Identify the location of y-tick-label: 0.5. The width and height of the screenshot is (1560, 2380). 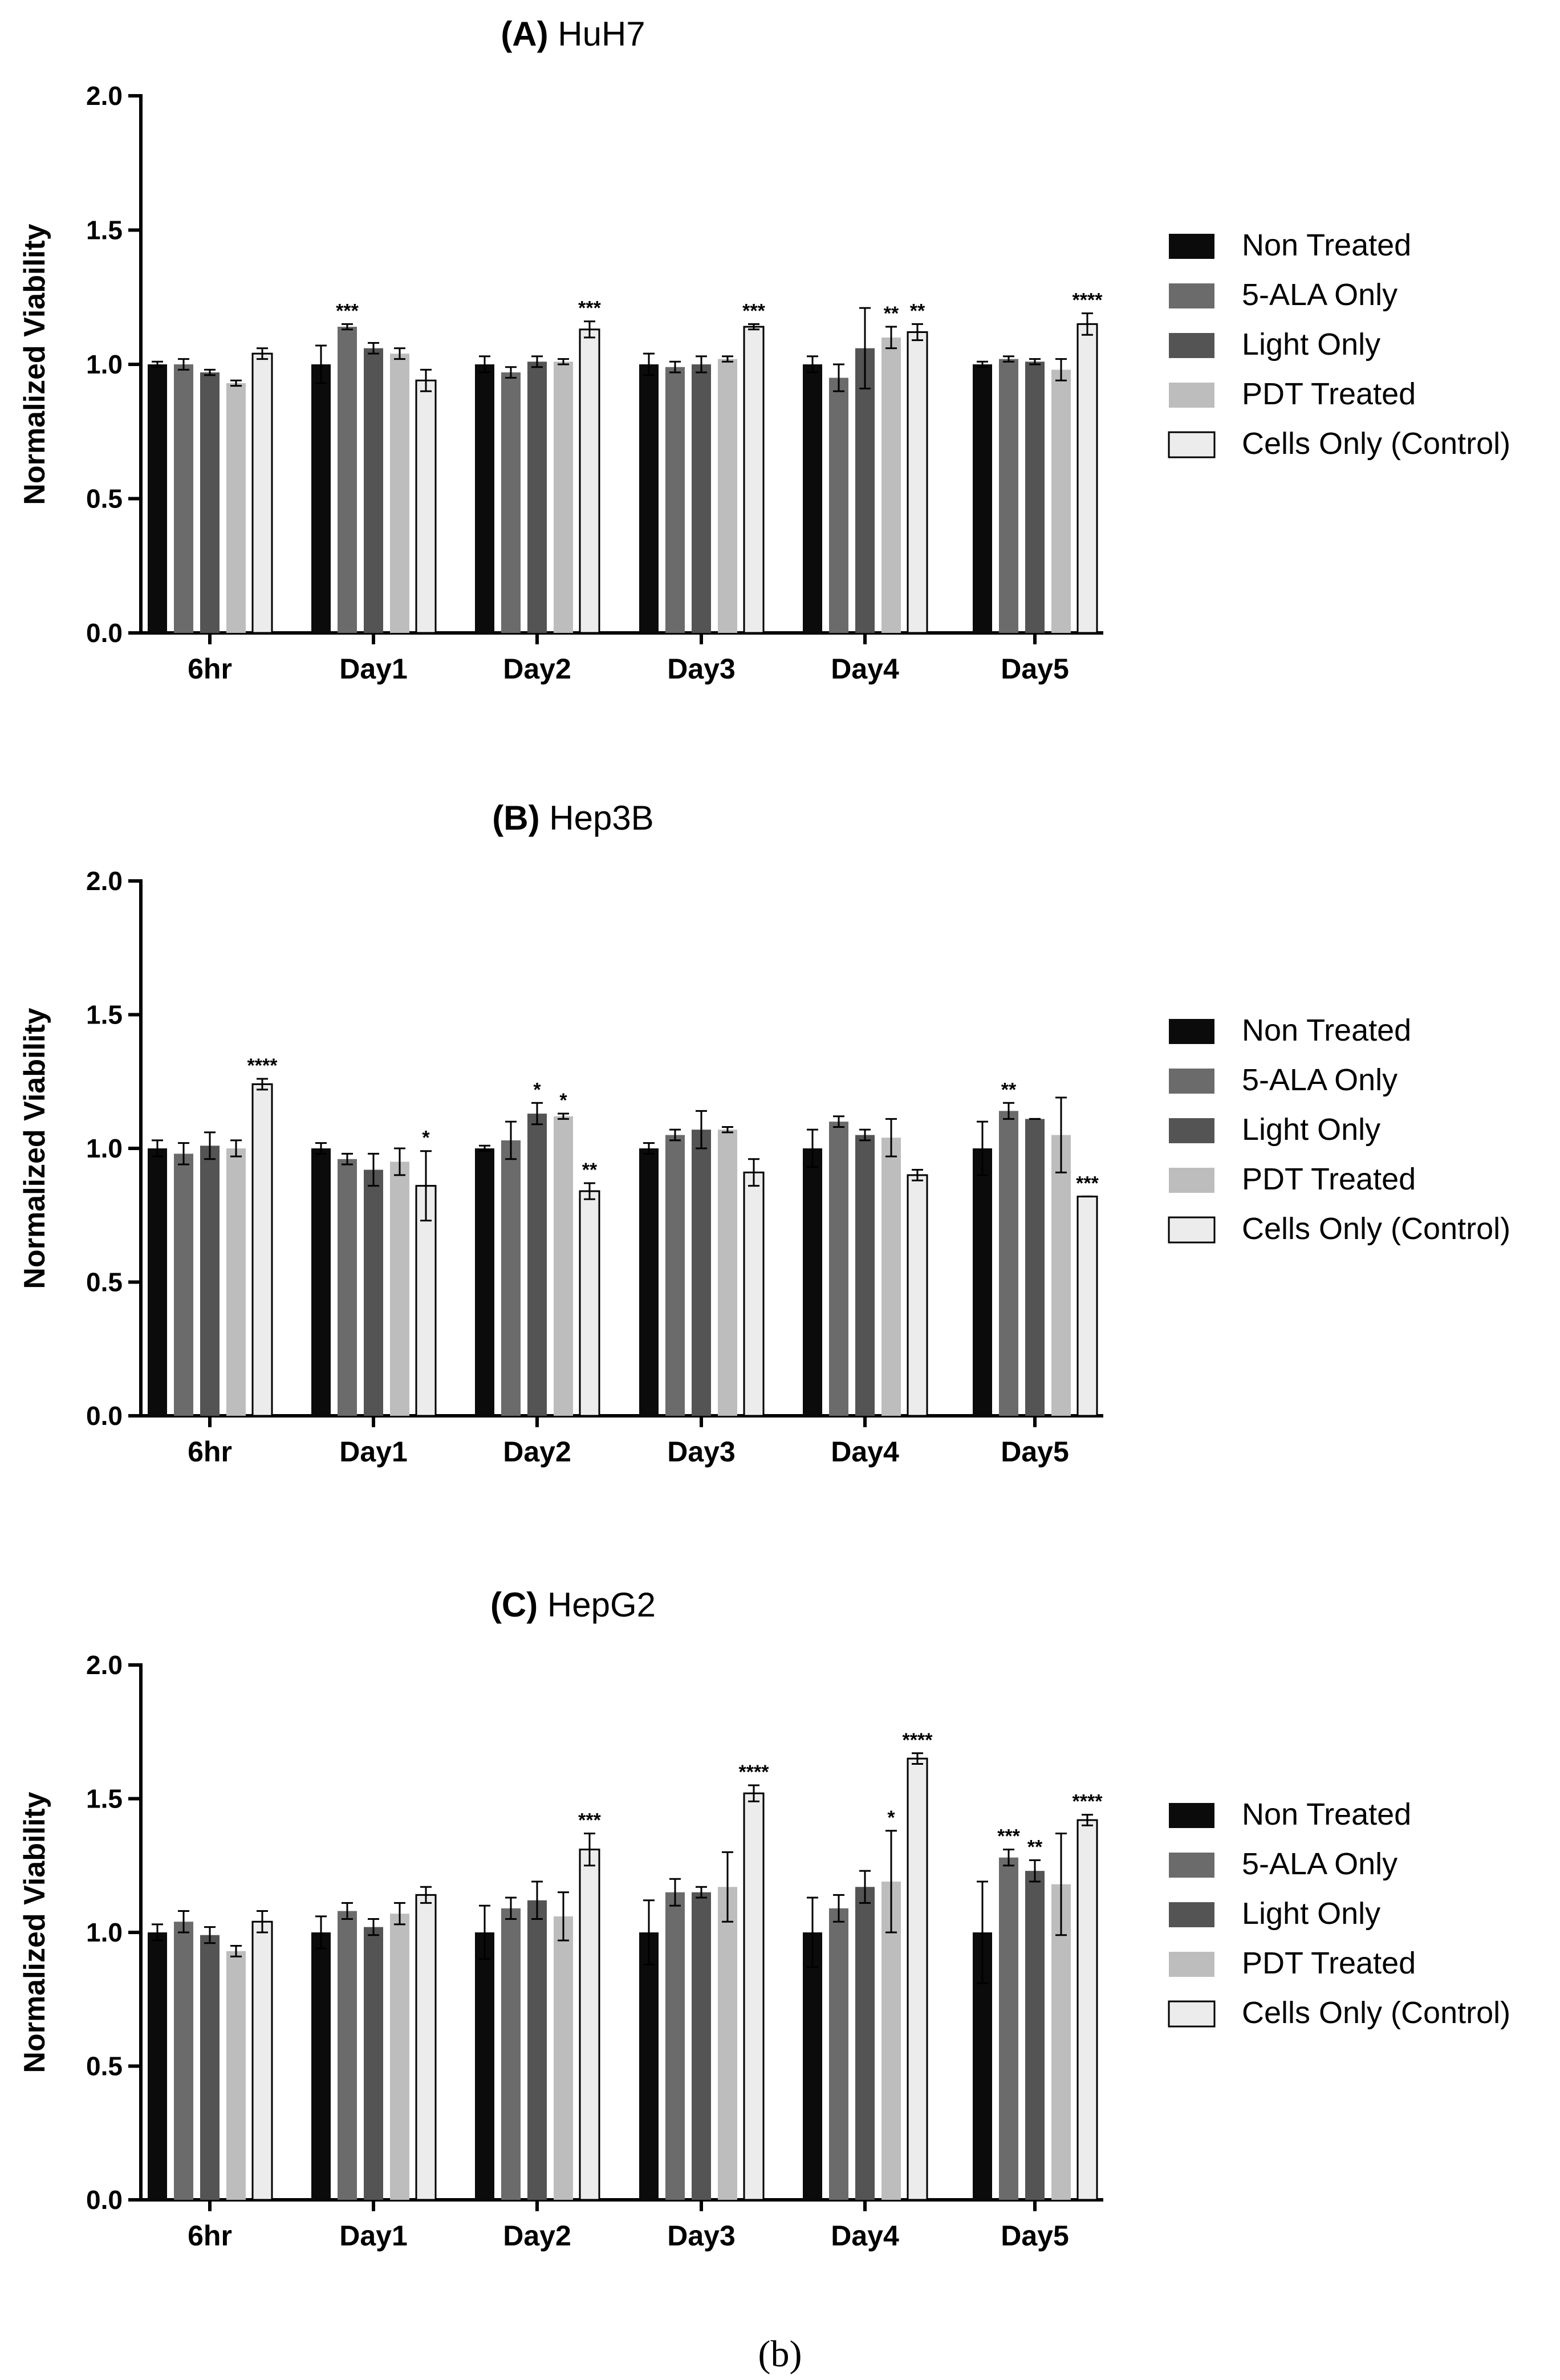
(104, 499).